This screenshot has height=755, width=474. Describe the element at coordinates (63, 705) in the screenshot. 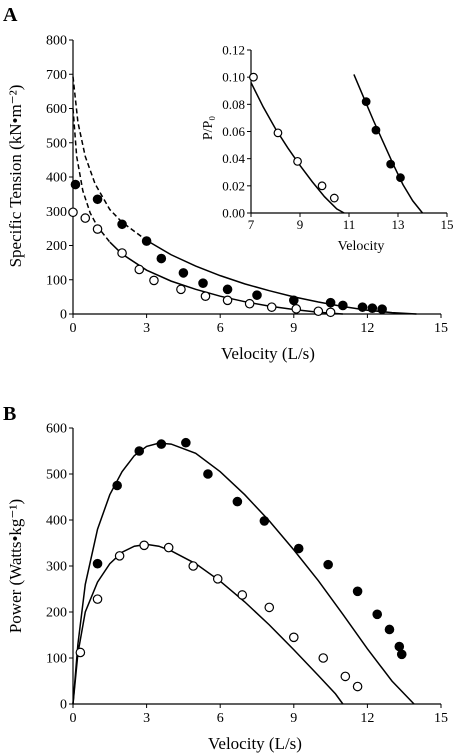

I see `panel-b-y-tick-label: 0` at that location.